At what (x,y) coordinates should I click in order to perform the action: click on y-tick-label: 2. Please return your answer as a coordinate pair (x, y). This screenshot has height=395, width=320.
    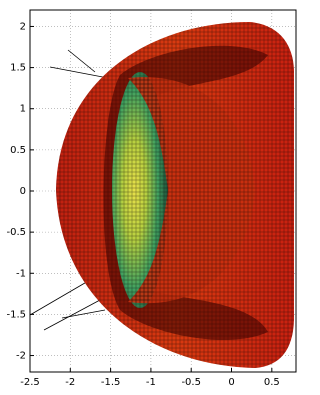
    Looking at the image, I should click on (23, 26).